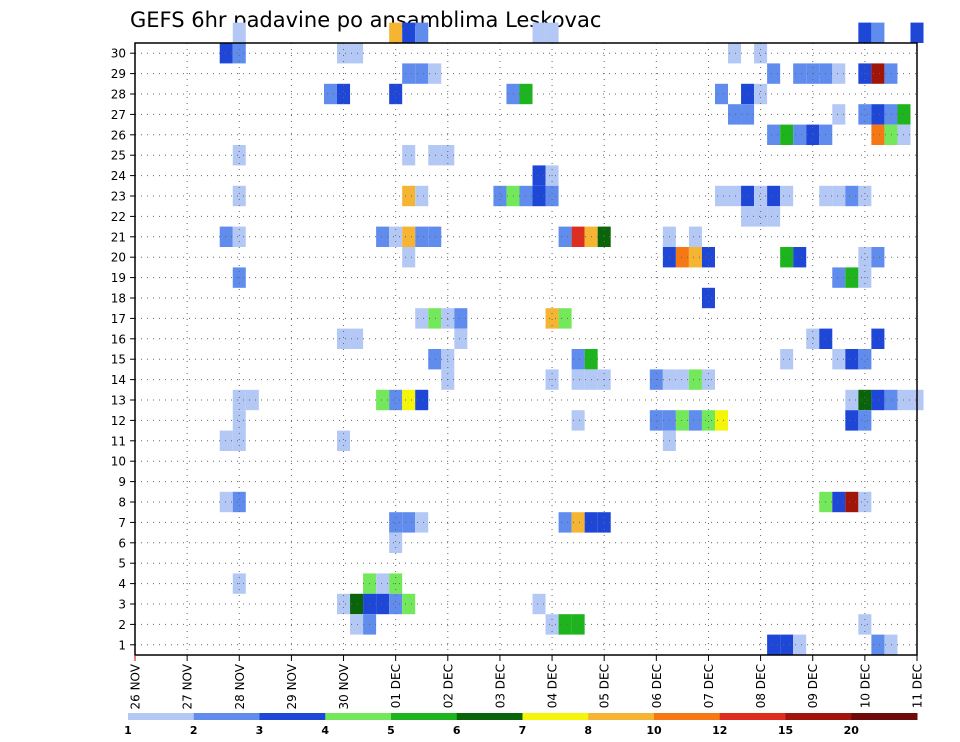  What do you see at coordinates (118, 319) in the screenshot?
I see `y-tick-label: 17` at bounding box center [118, 319].